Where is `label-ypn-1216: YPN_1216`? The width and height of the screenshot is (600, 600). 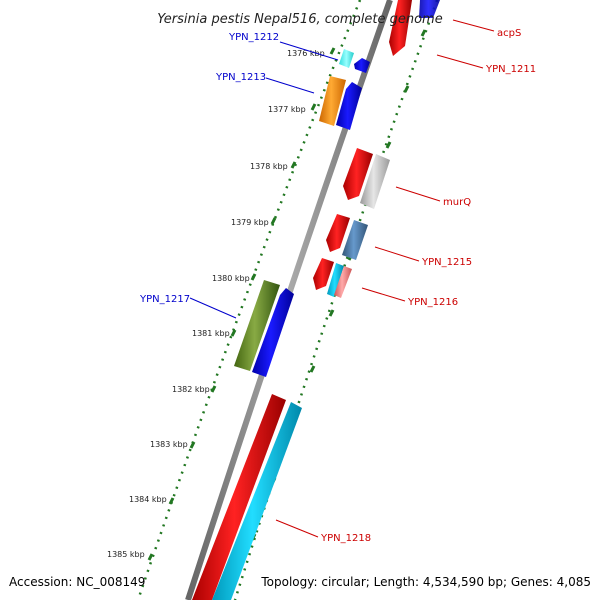
label-ypn-1216: YPN_1216 is located at coordinates (432, 302).